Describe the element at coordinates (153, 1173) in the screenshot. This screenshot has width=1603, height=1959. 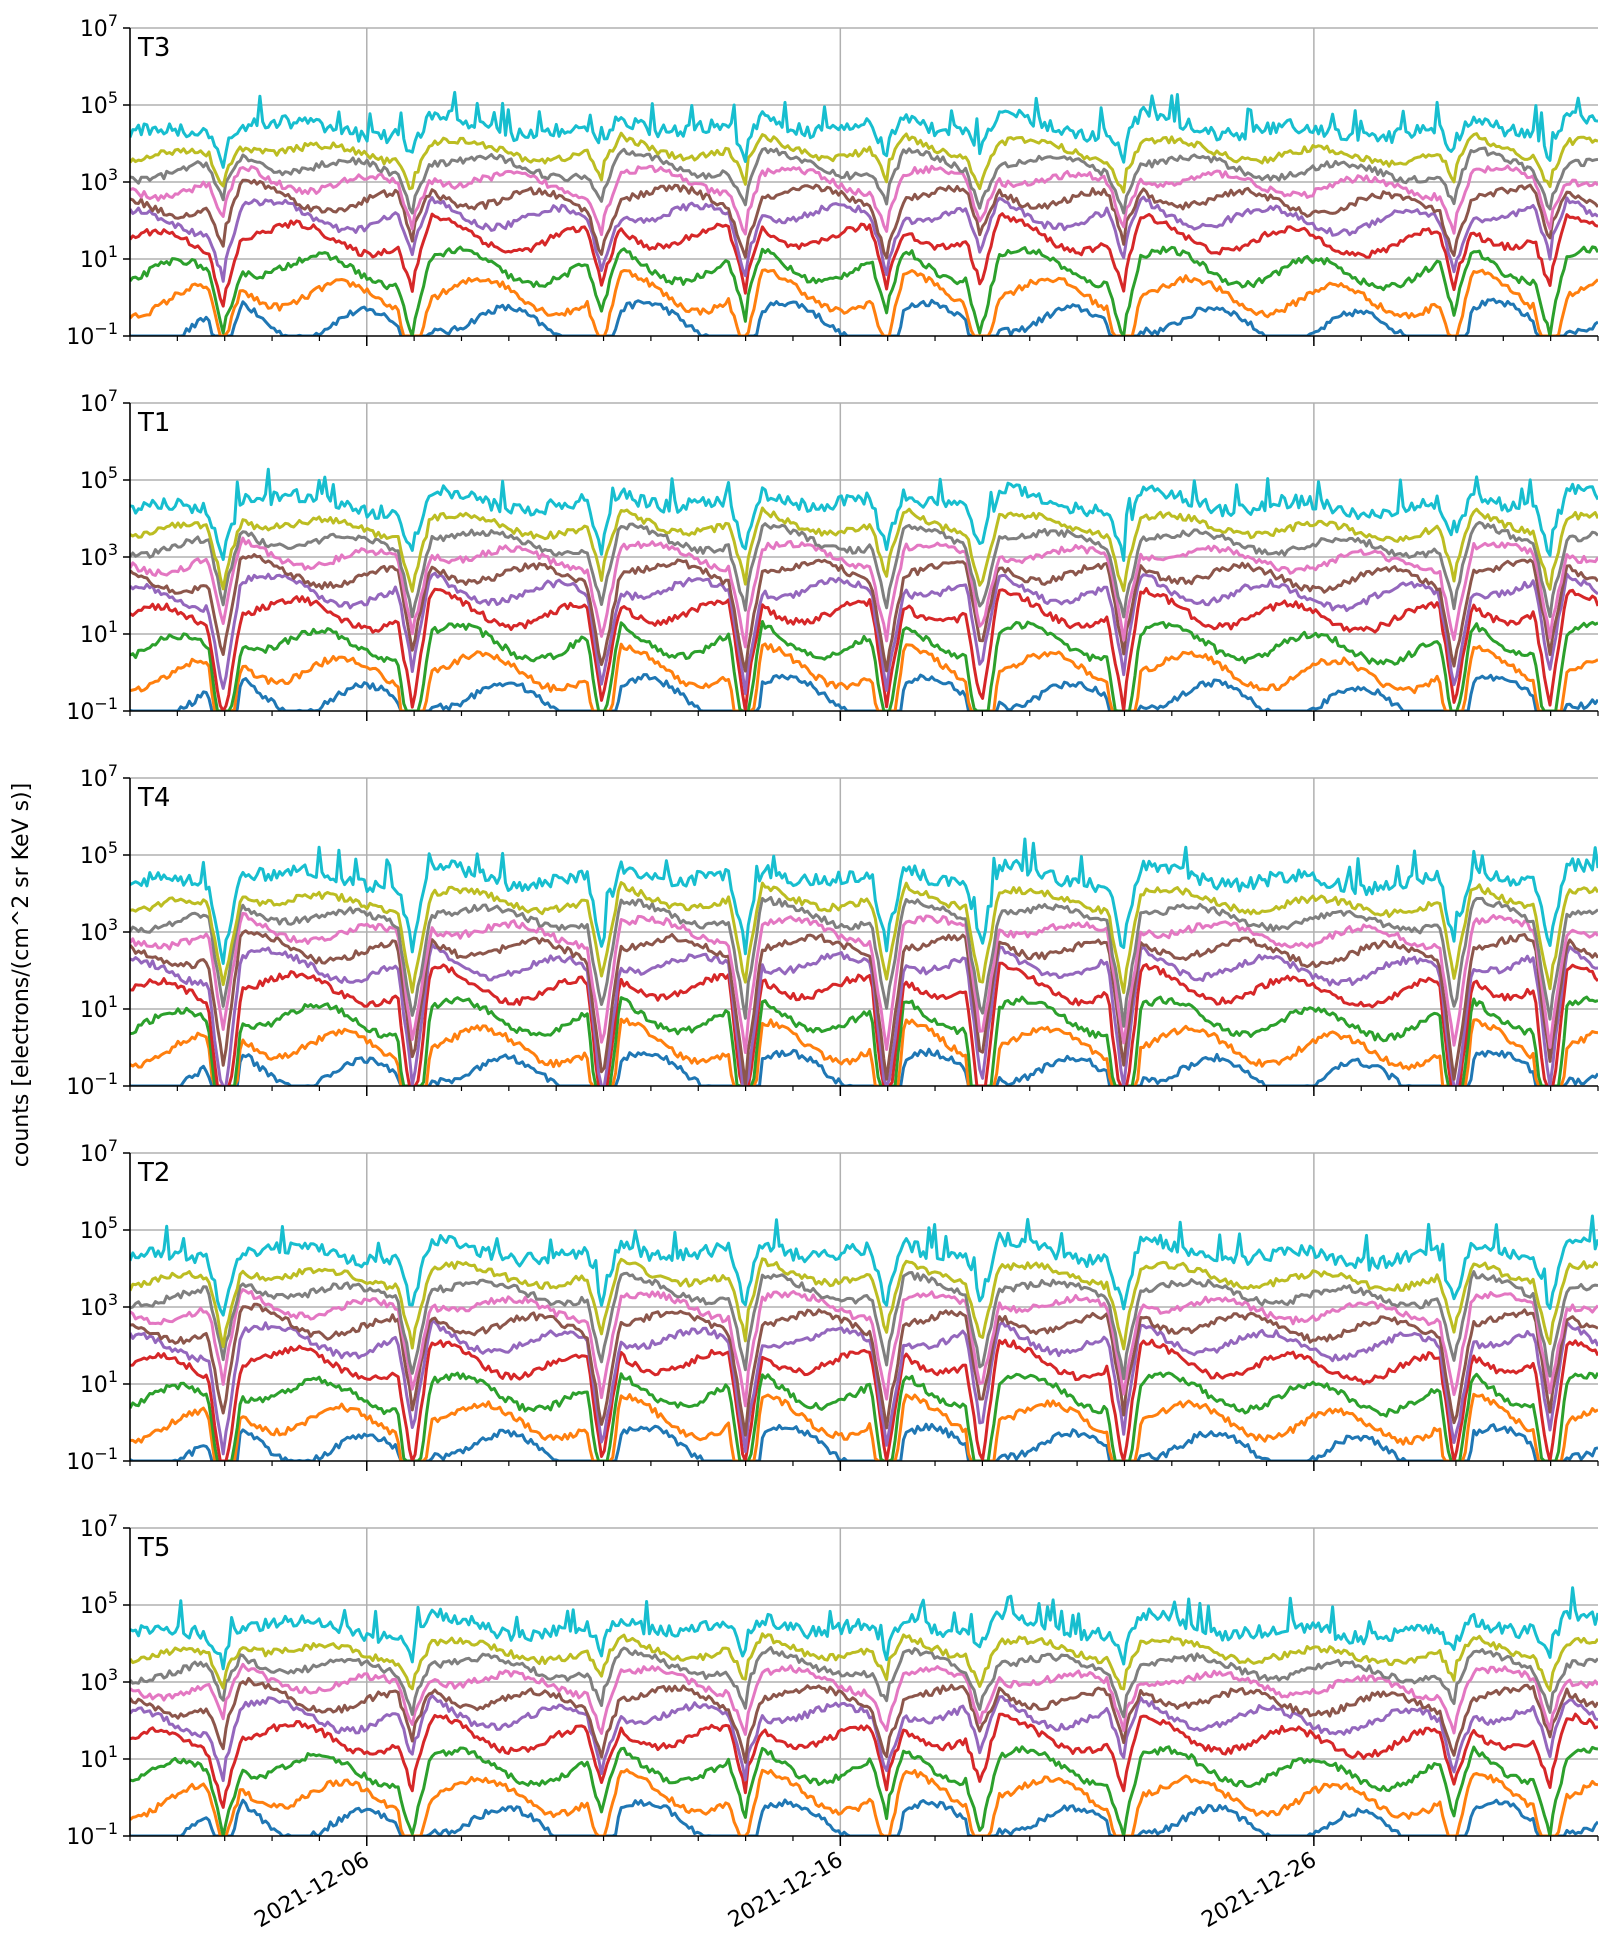
I see `panel-title: T2` at that location.